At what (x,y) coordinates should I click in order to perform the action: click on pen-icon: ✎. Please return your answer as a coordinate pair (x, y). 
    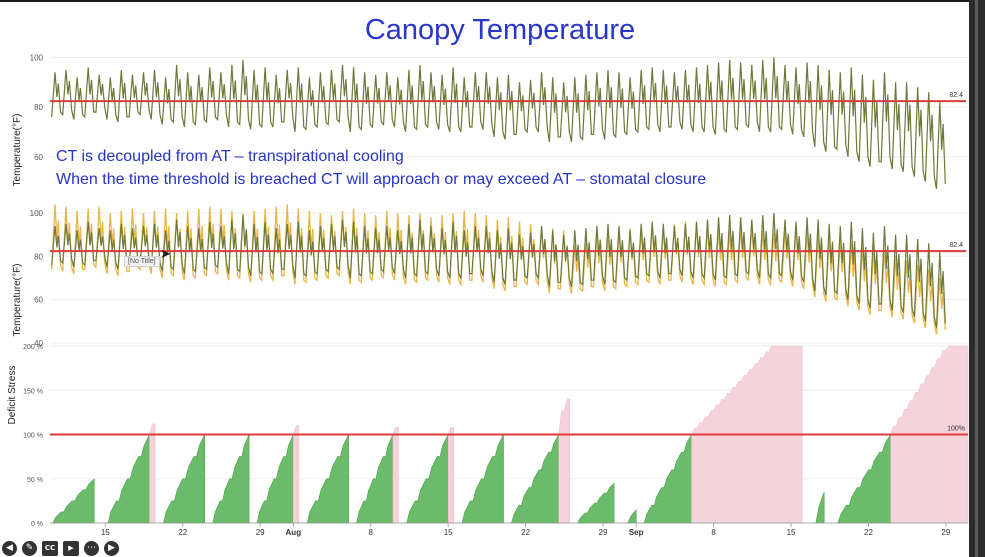
    Looking at the image, I should click on (29, 548).